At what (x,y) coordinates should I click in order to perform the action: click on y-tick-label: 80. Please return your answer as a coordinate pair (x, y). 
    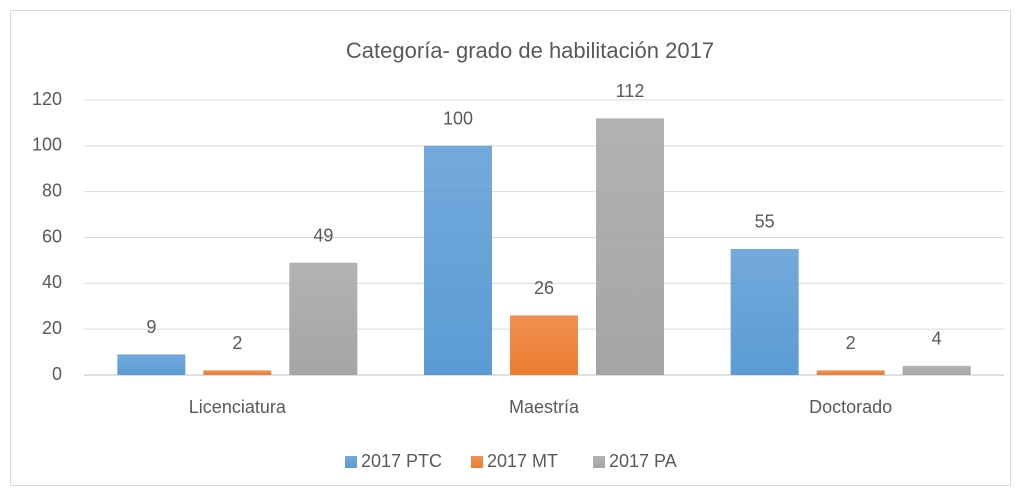
    Looking at the image, I should click on (52, 190).